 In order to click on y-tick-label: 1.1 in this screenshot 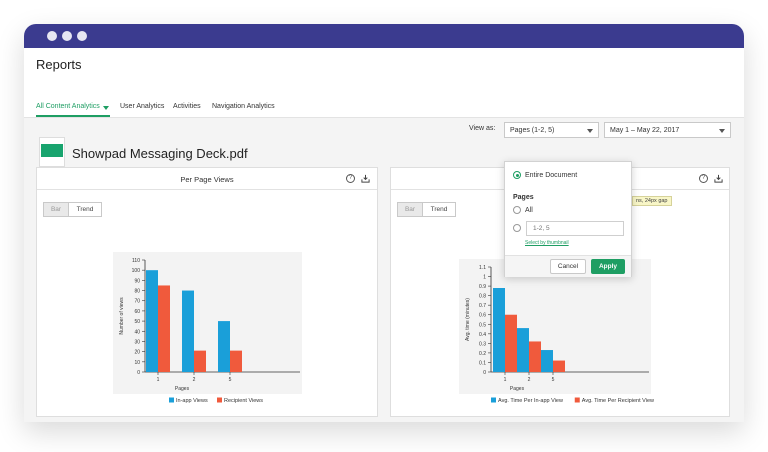, I will do `click(482, 268)`.